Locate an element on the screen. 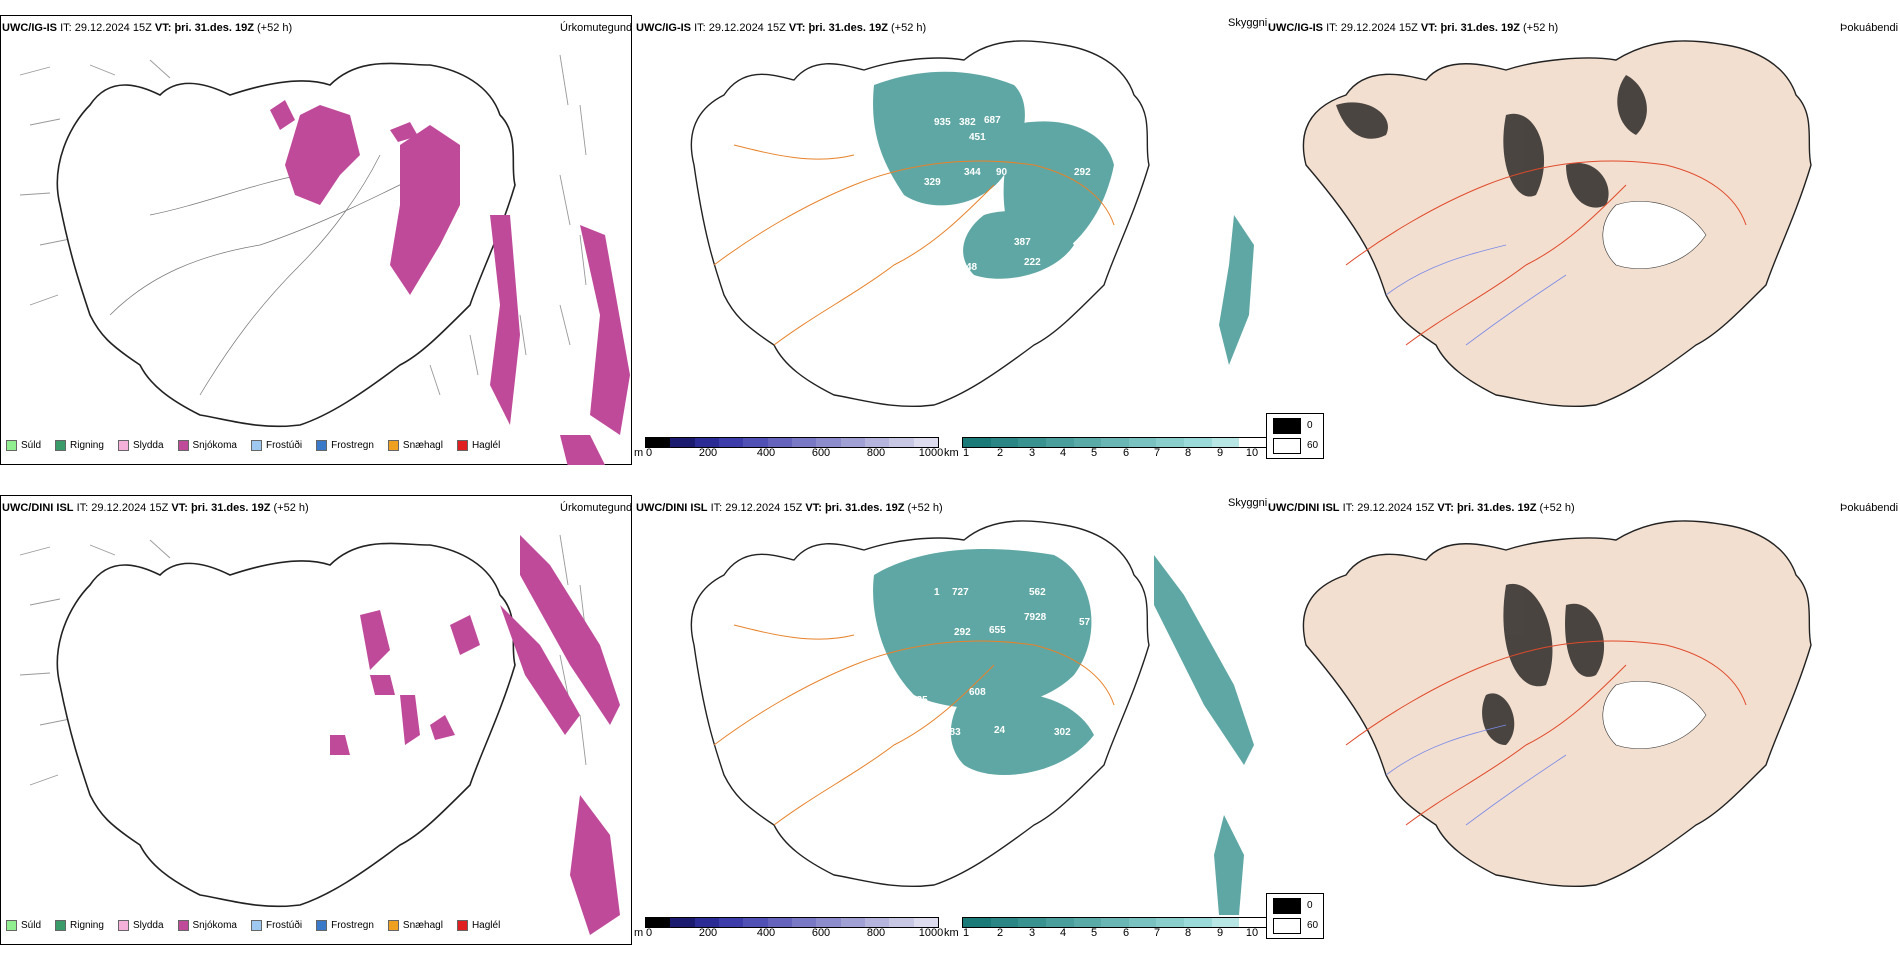 The height and width of the screenshot is (960, 1900). legend-item: Súld is located at coordinates (23, 445).